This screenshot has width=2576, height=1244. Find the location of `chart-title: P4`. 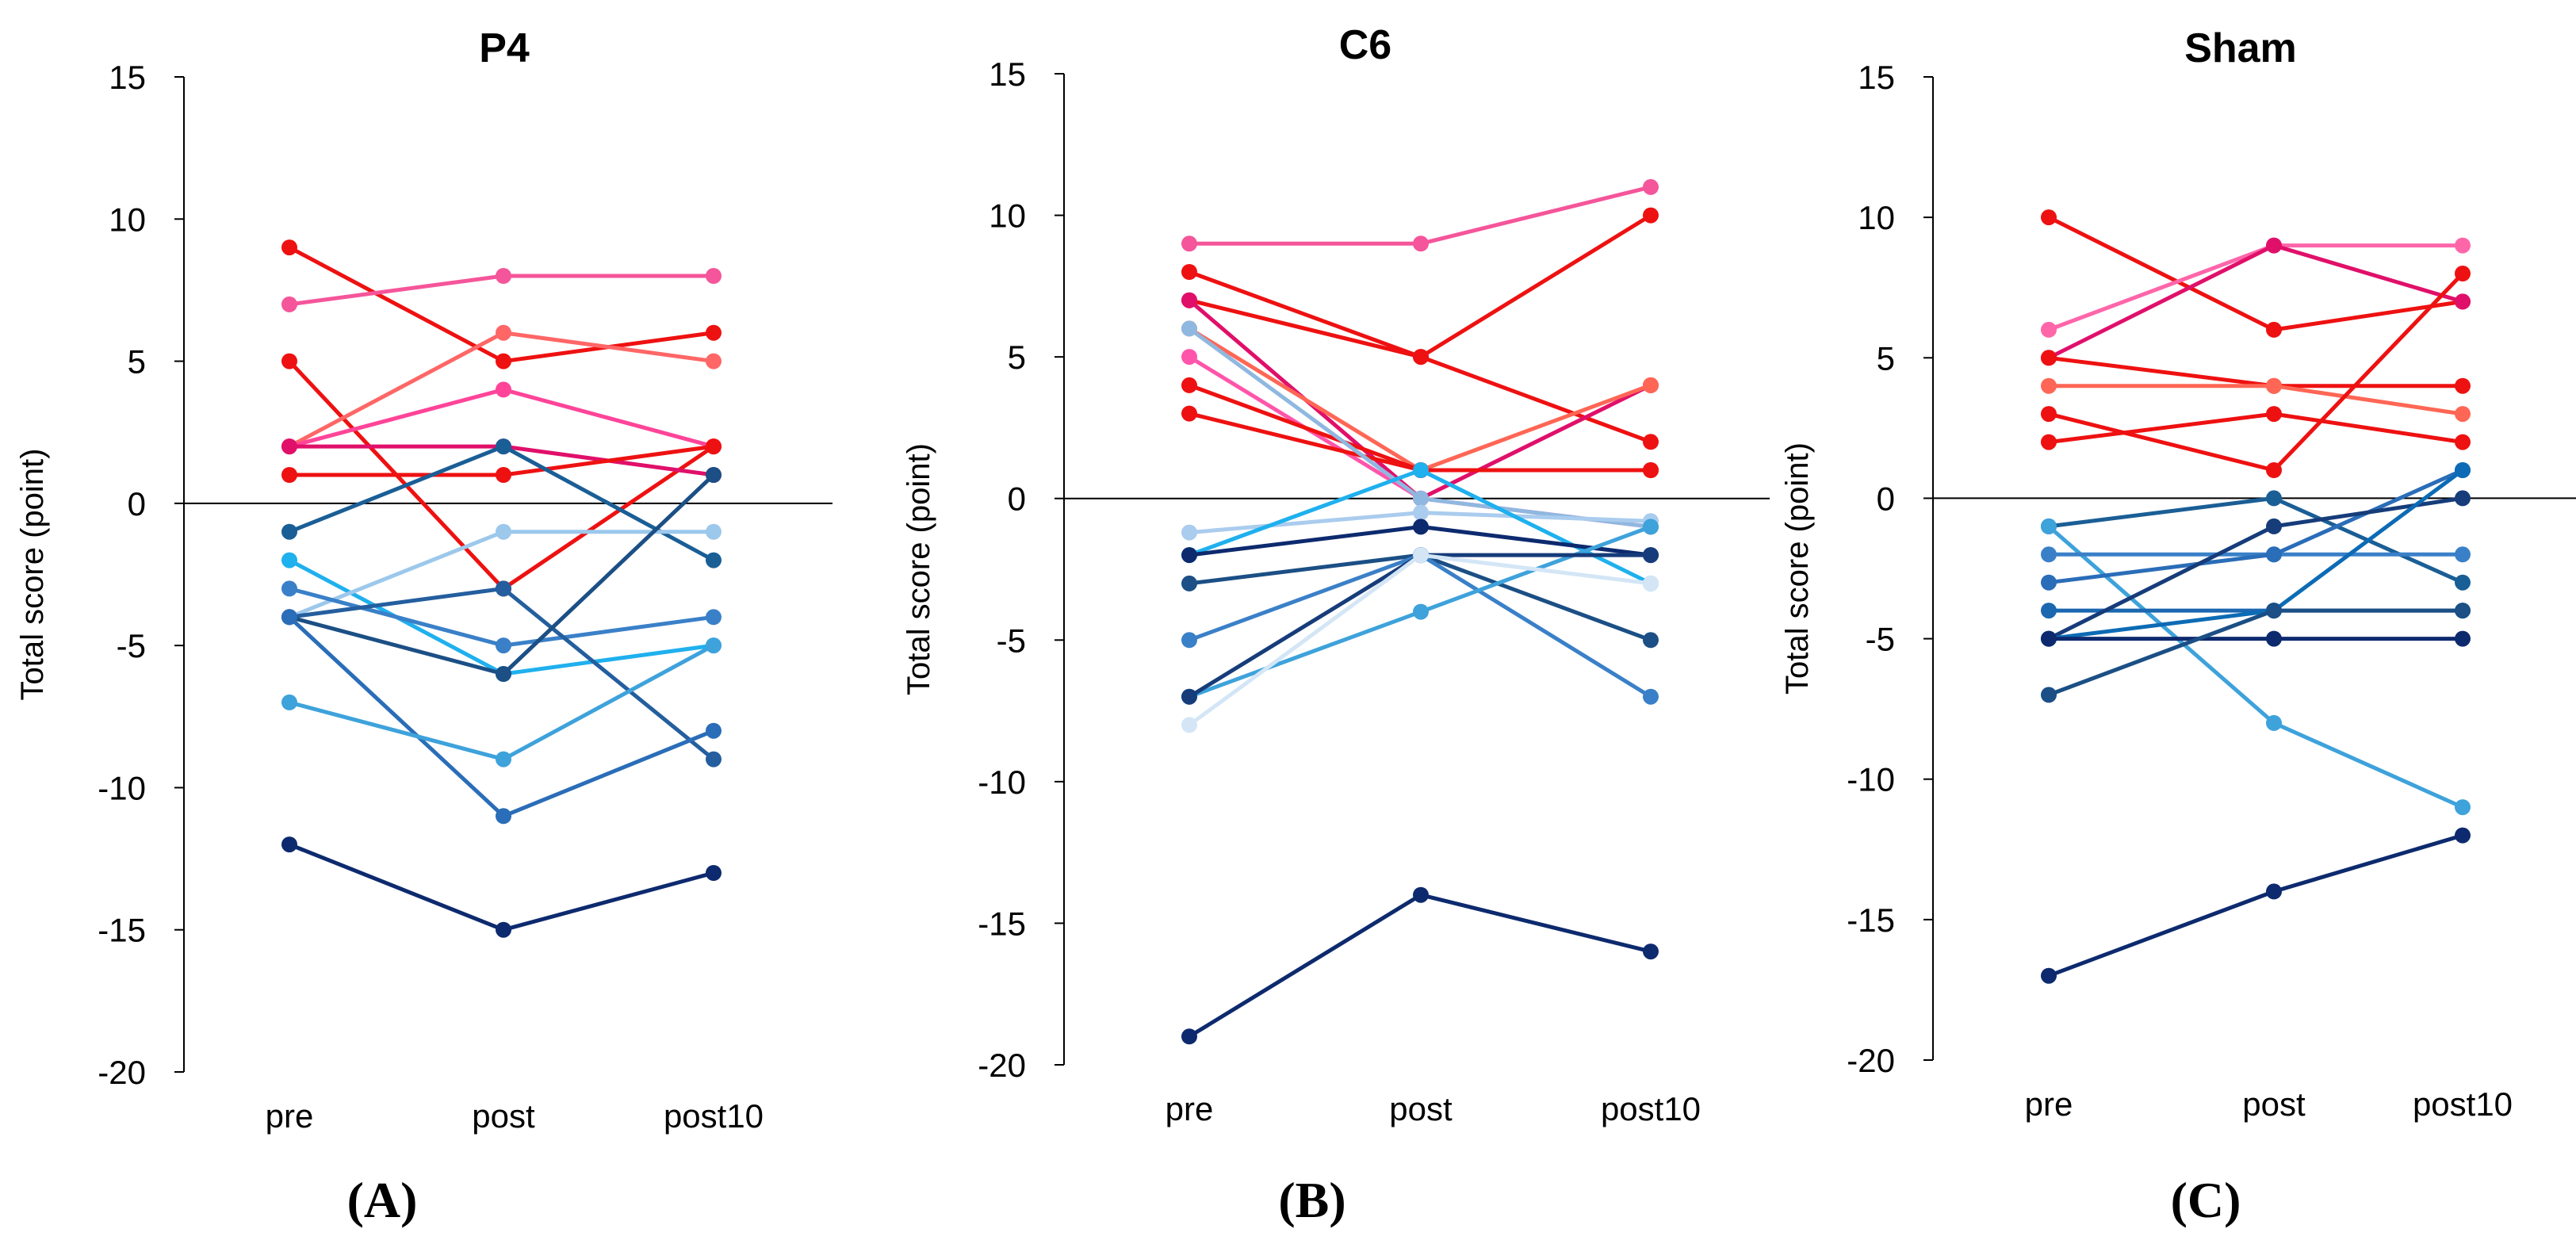

chart-title: P4 is located at coordinates (504, 48).